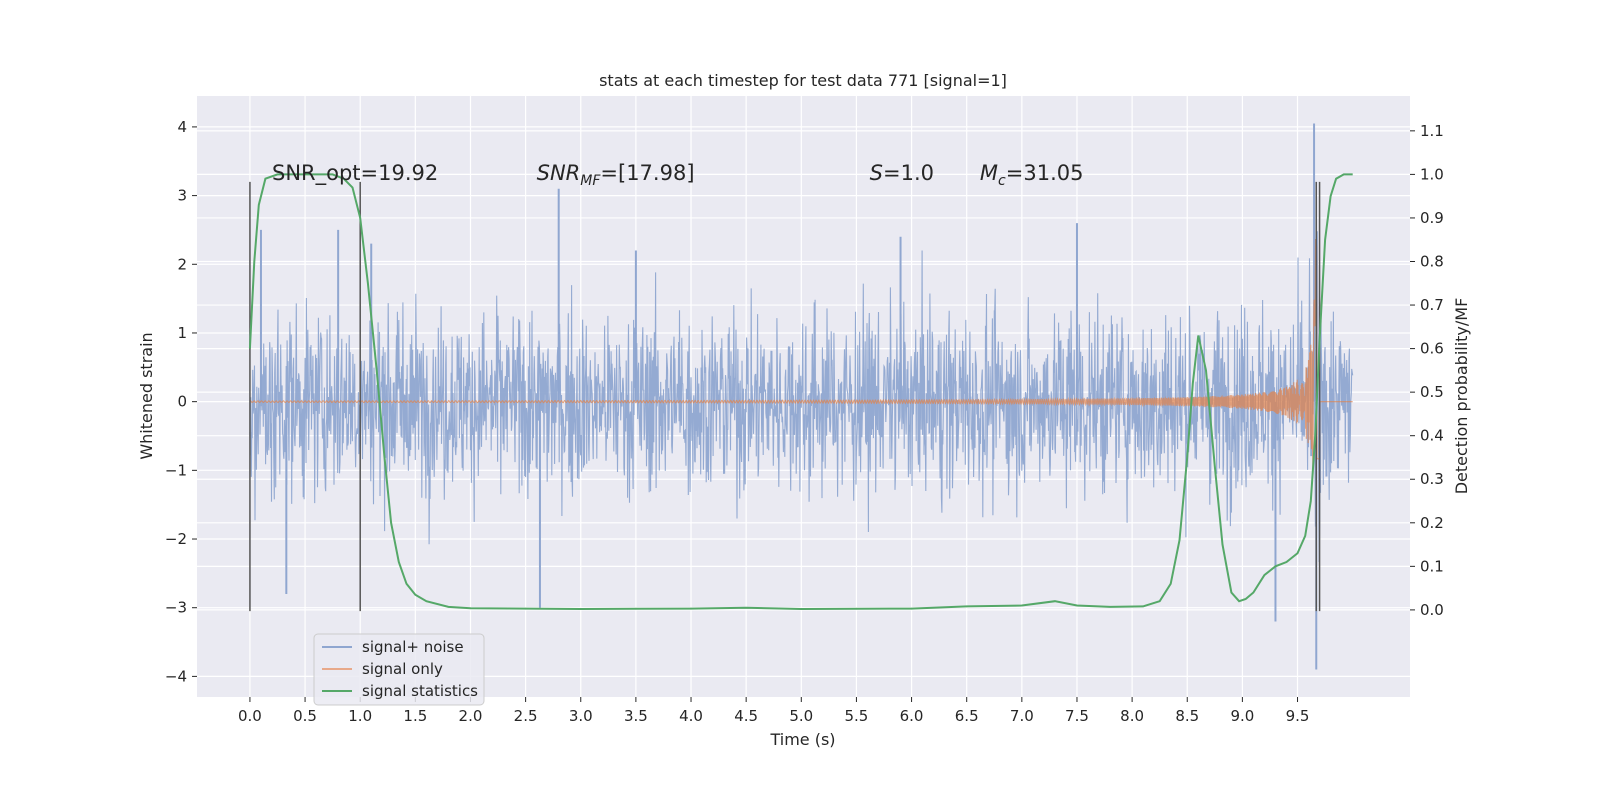  What do you see at coordinates (402, 669) in the screenshot?
I see `legend-label-signal-only: signal only` at bounding box center [402, 669].